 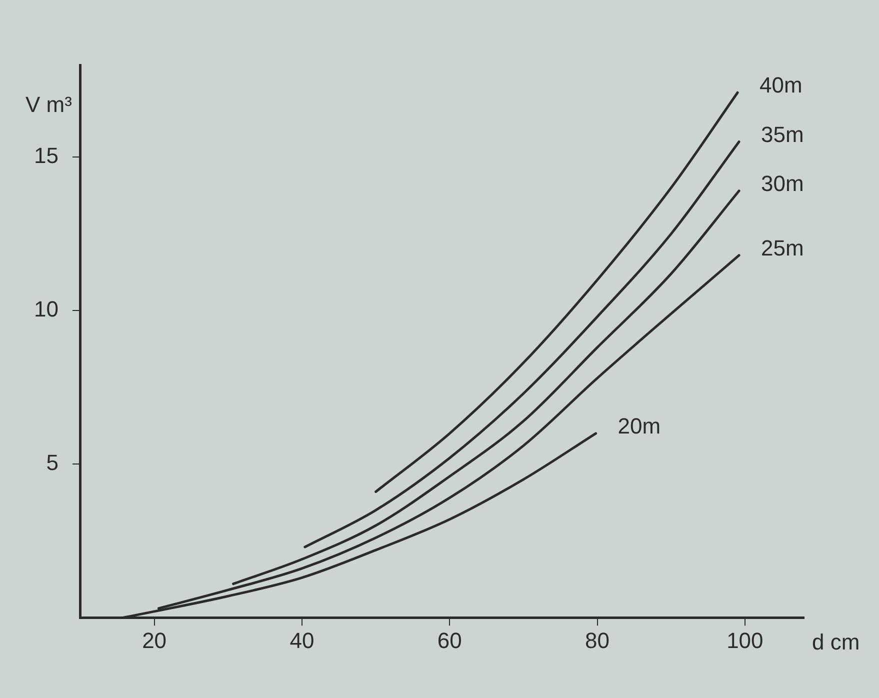 What do you see at coordinates (52, 463) in the screenshot?
I see `y-tick-label: 5` at bounding box center [52, 463].